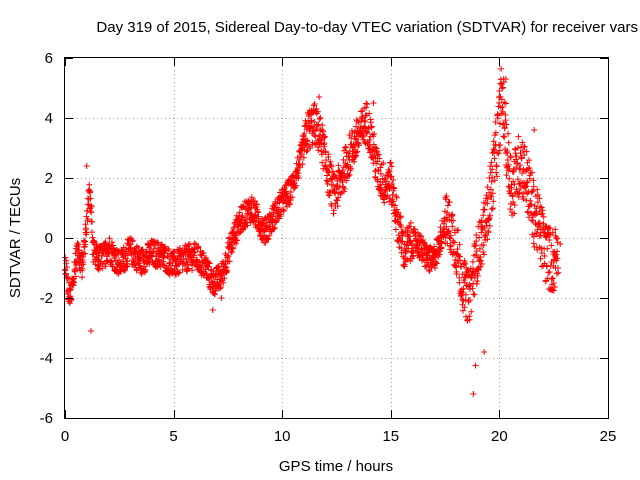 This screenshot has height=480, width=640. Describe the element at coordinates (49, 178) in the screenshot. I see `y-tick-label: 2` at that location.